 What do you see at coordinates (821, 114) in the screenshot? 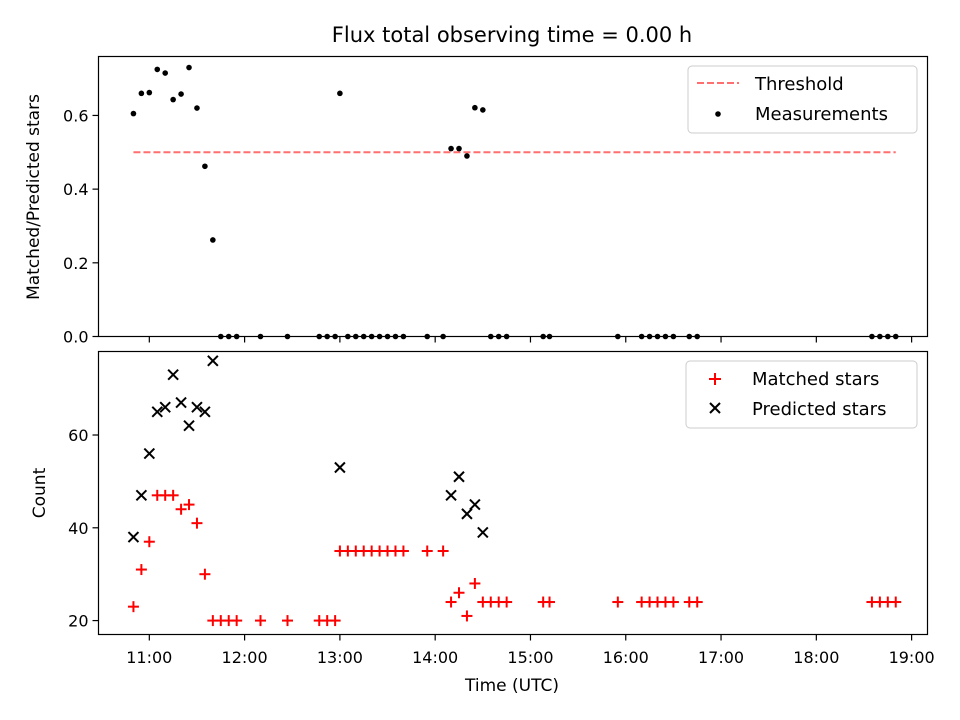
I see `legend-measurements-label: Measurements` at bounding box center [821, 114].